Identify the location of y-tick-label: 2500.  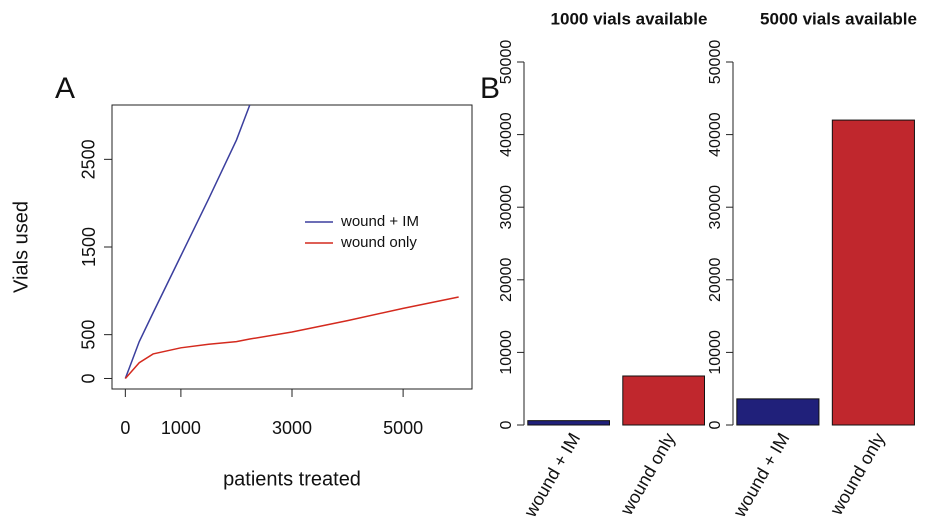
(89, 159).